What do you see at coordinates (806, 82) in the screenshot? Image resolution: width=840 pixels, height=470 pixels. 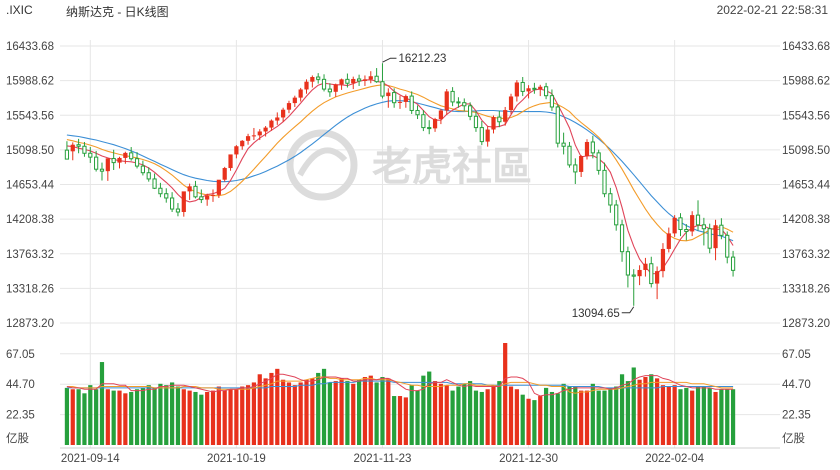 I see `price-tick-right: 15988.62` at bounding box center [806, 82].